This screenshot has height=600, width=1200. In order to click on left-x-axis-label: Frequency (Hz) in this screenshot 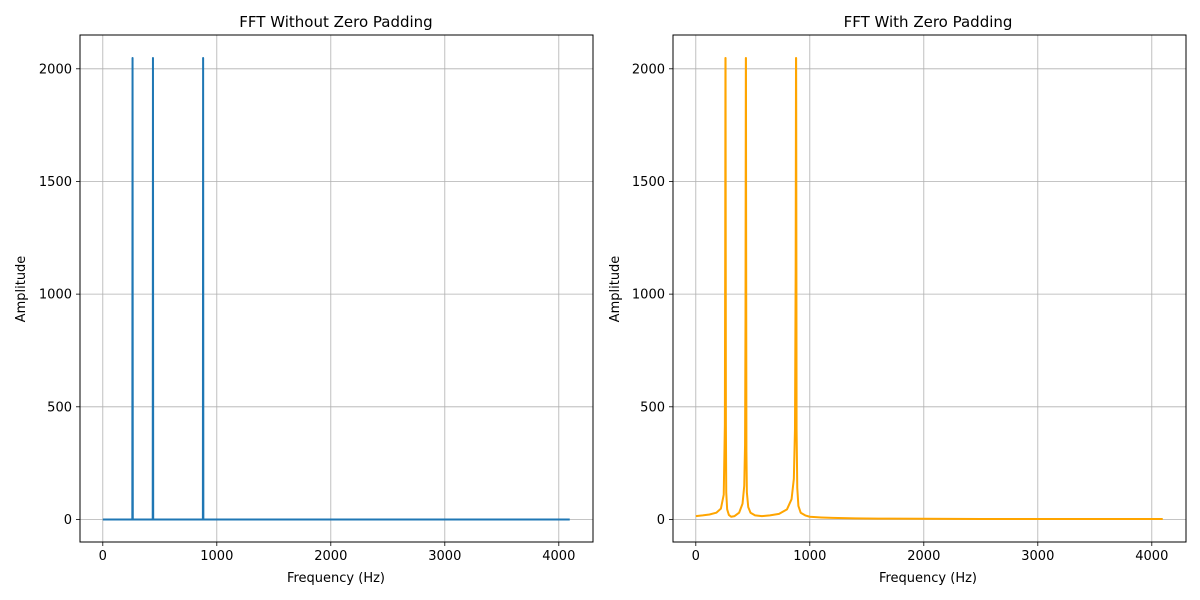, I will do `click(336, 578)`.